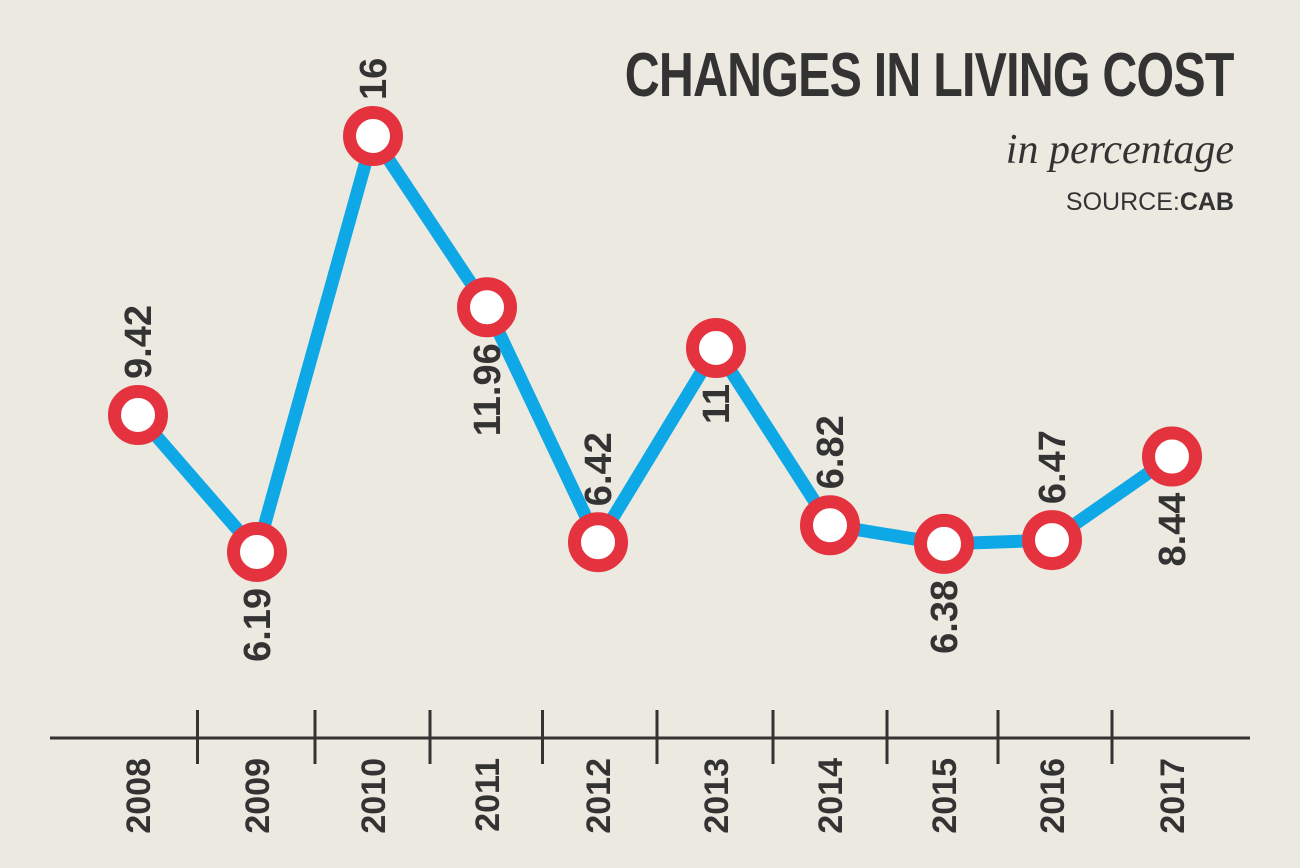 This screenshot has width=1300, height=868. Describe the element at coordinates (945, 617) in the screenshot. I see `data-label: 6.38` at that location.